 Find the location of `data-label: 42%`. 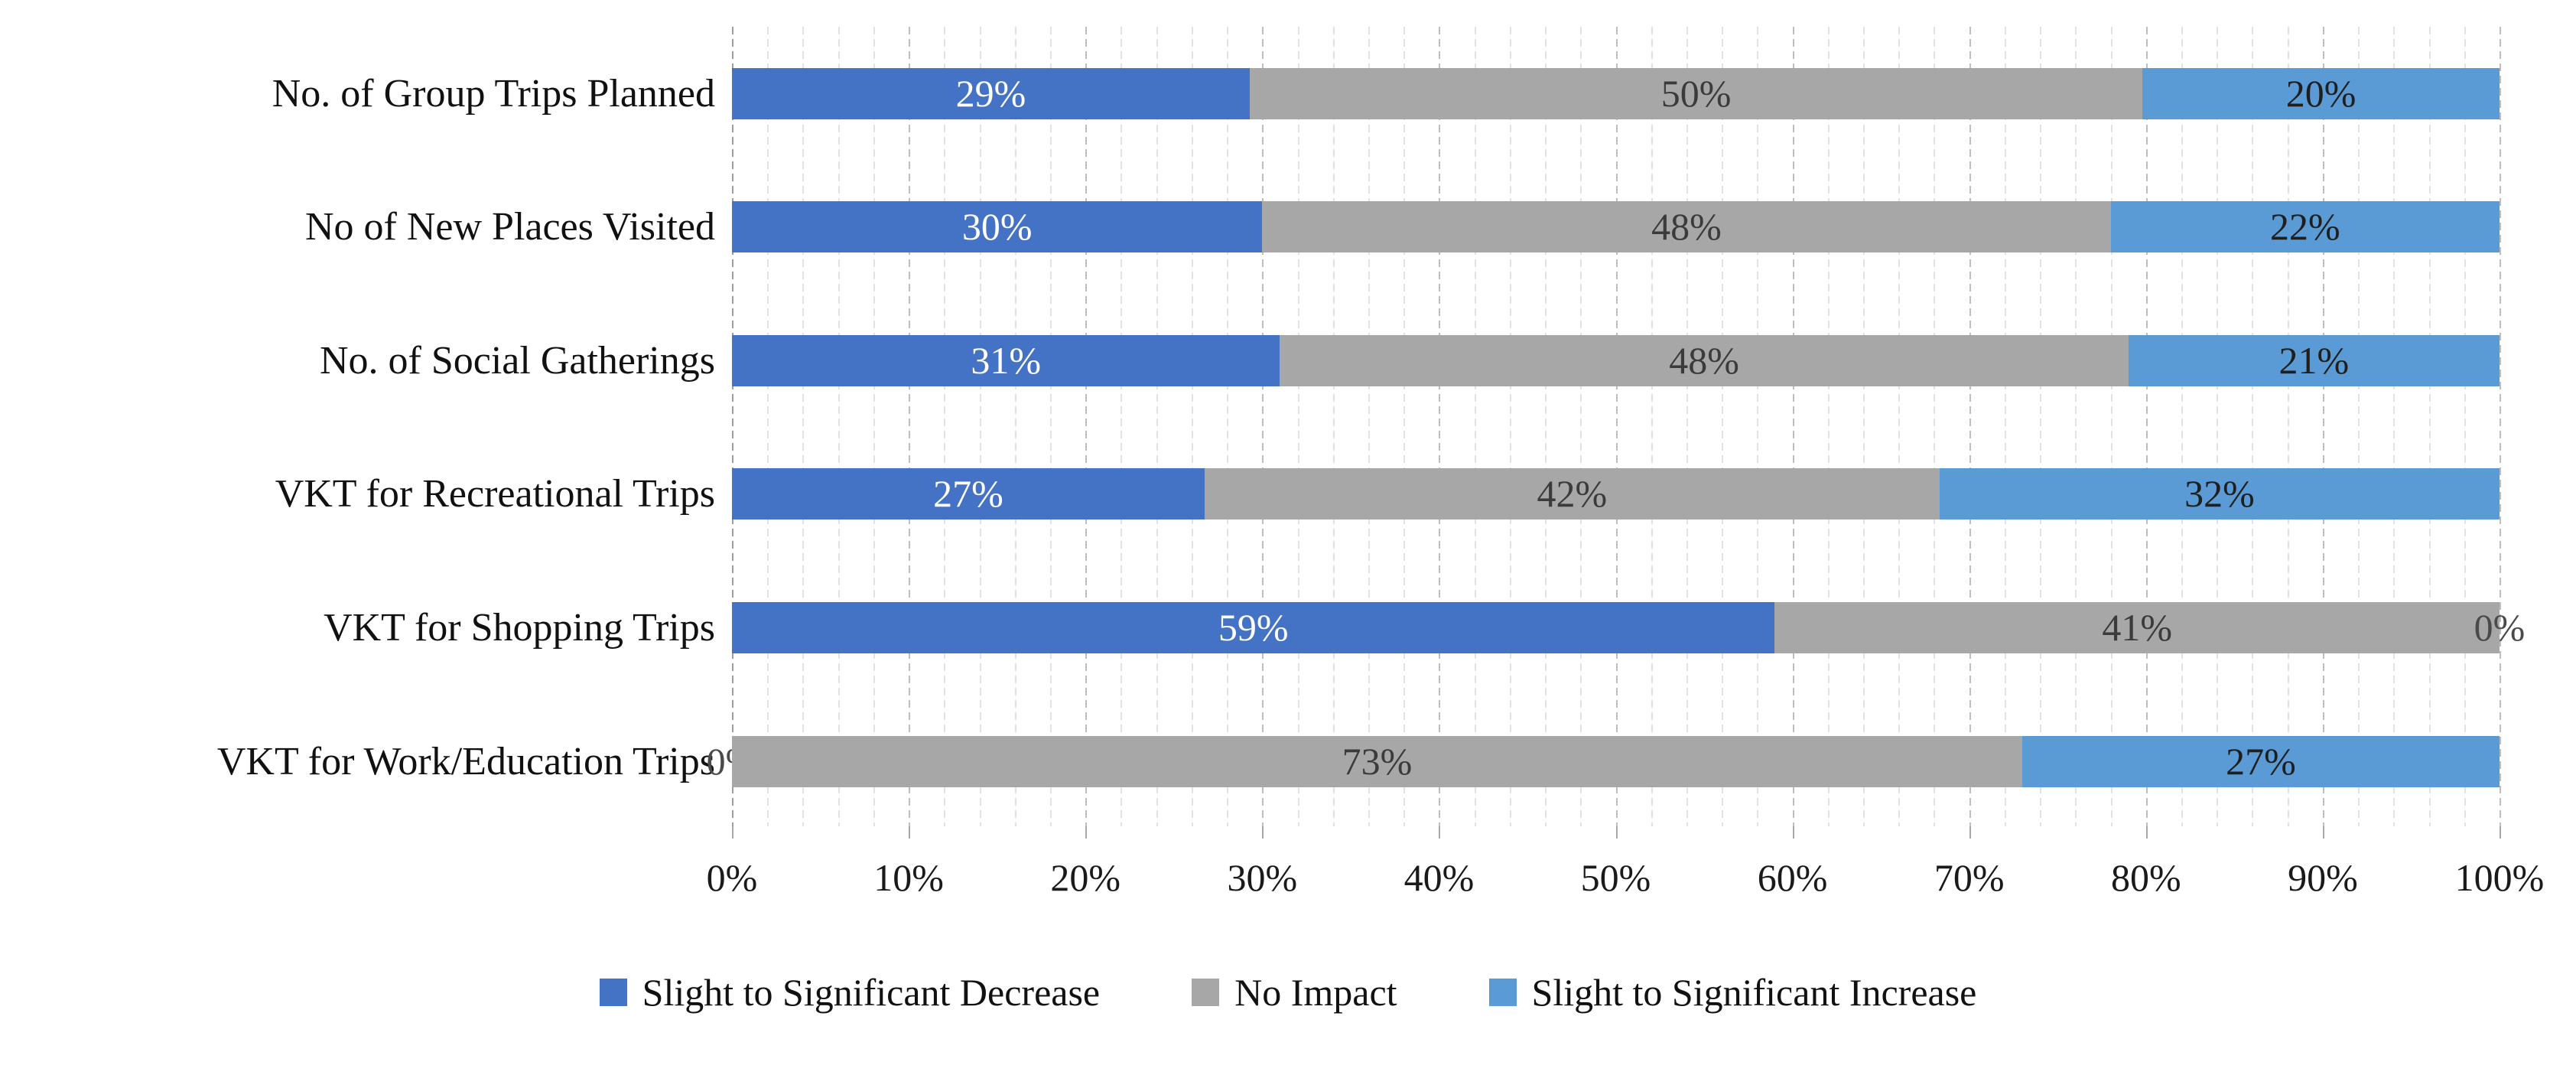

data-label: 42% is located at coordinates (1572, 494).